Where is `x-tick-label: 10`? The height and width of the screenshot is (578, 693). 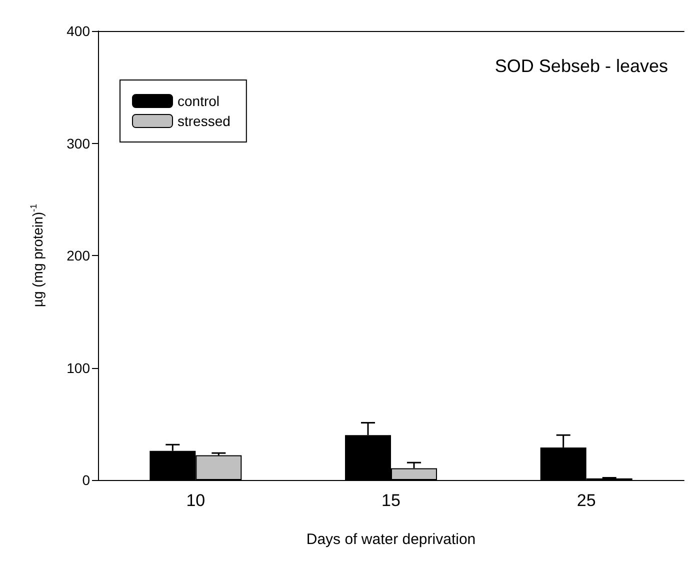 x-tick-label: 10 is located at coordinates (196, 500).